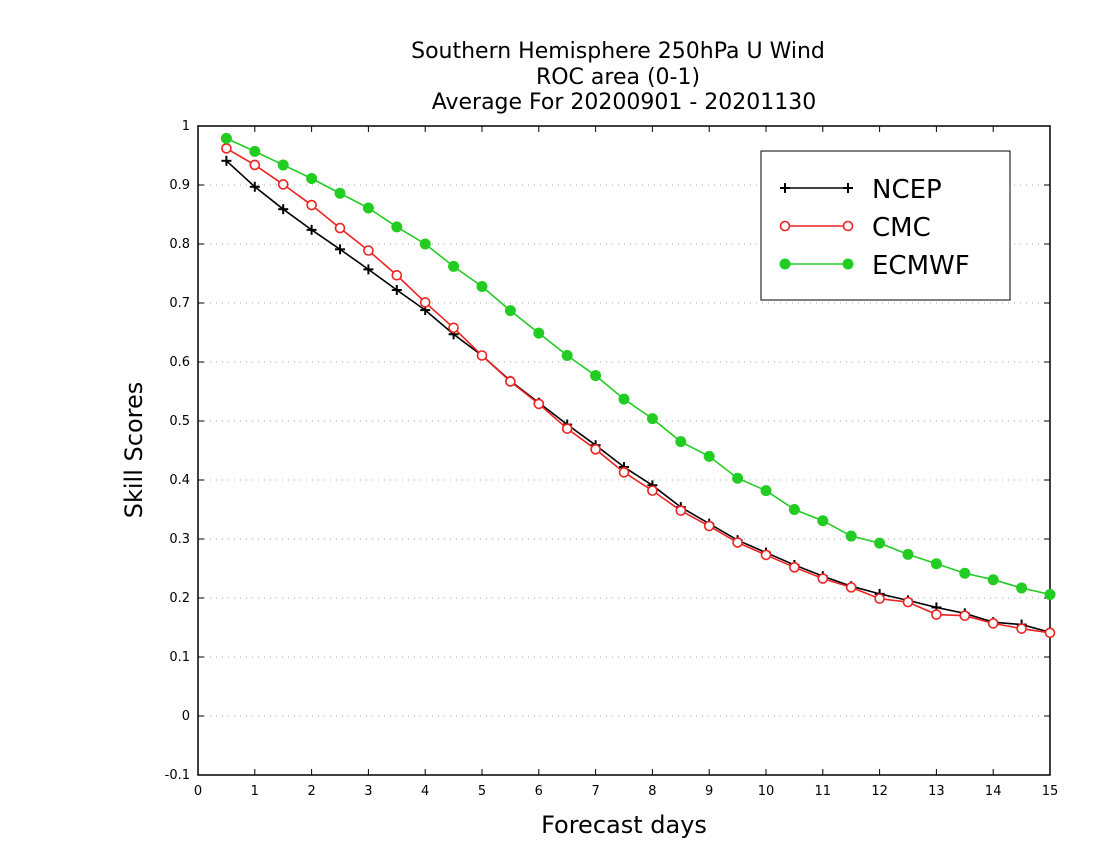 Image resolution: width=1100 pixels, height=850 pixels. What do you see at coordinates (179, 244) in the screenshot?
I see `y-tick-label: 0.8` at bounding box center [179, 244].